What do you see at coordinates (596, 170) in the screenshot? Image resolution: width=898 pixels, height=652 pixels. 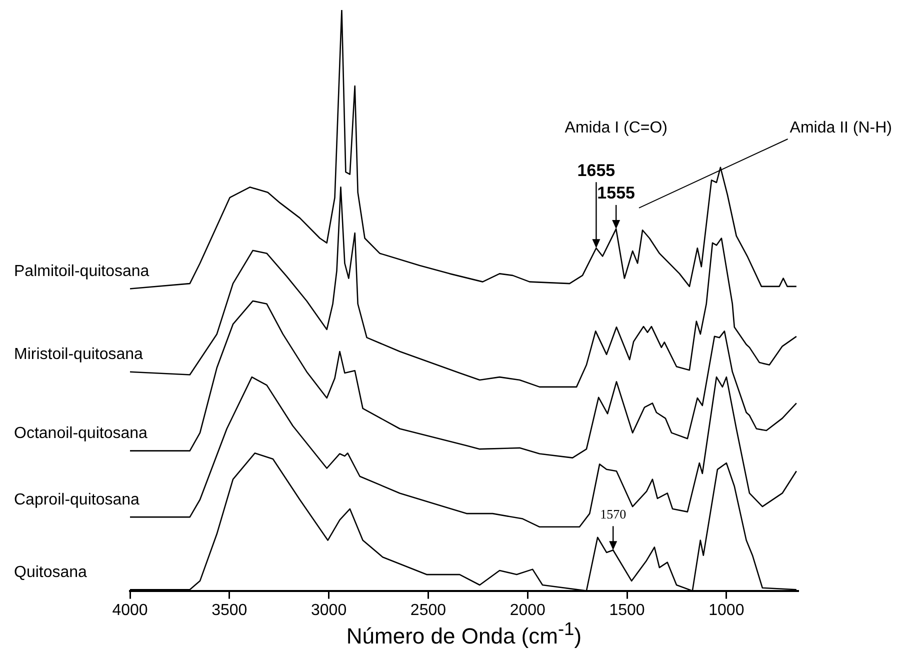 I see `annotation: 1655` at bounding box center [596, 170].